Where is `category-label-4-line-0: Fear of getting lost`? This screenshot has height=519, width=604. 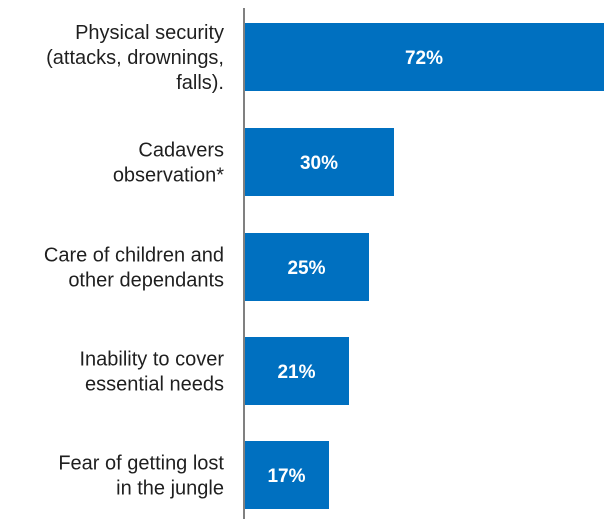 category-label-4-line-0: Fear of getting lost is located at coordinates (141, 464).